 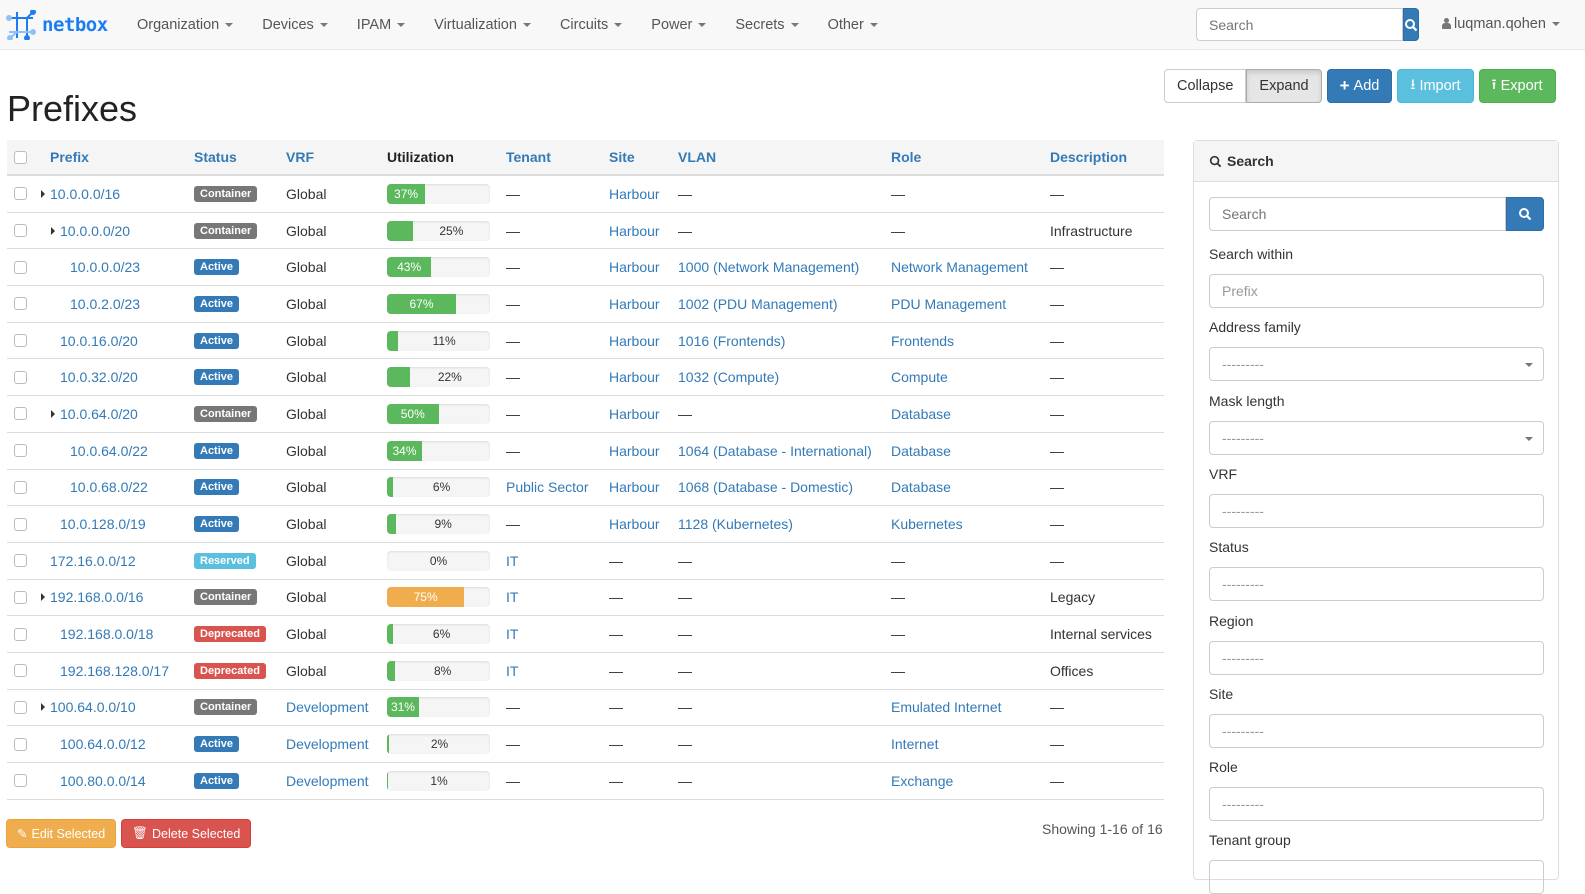 I want to click on vlan-cell: 1032 (Compute), so click(x=729, y=377).